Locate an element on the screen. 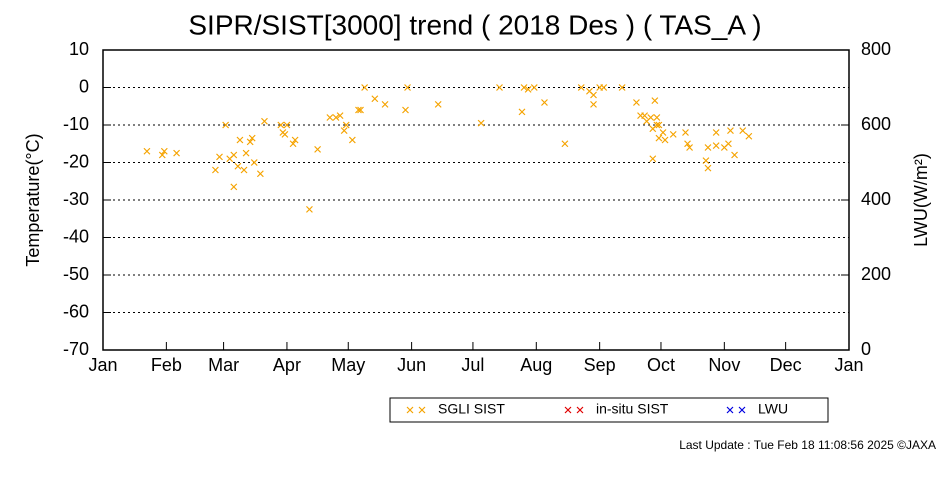  y2-tick-label: 400 is located at coordinates (876, 199).